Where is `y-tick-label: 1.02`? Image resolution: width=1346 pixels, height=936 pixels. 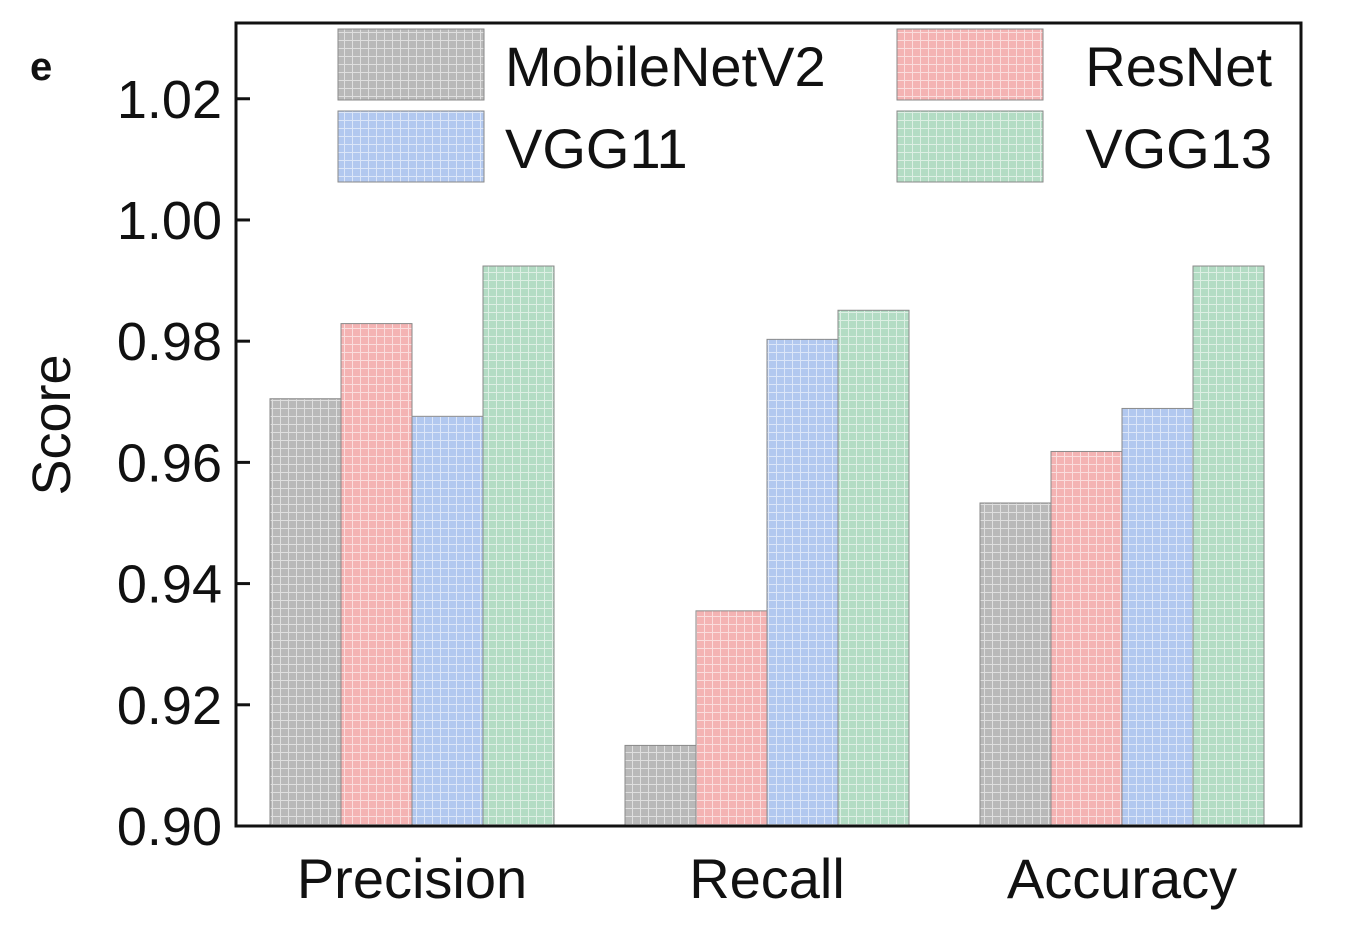 y-tick-label: 1.02 is located at coordinates (169, 100).